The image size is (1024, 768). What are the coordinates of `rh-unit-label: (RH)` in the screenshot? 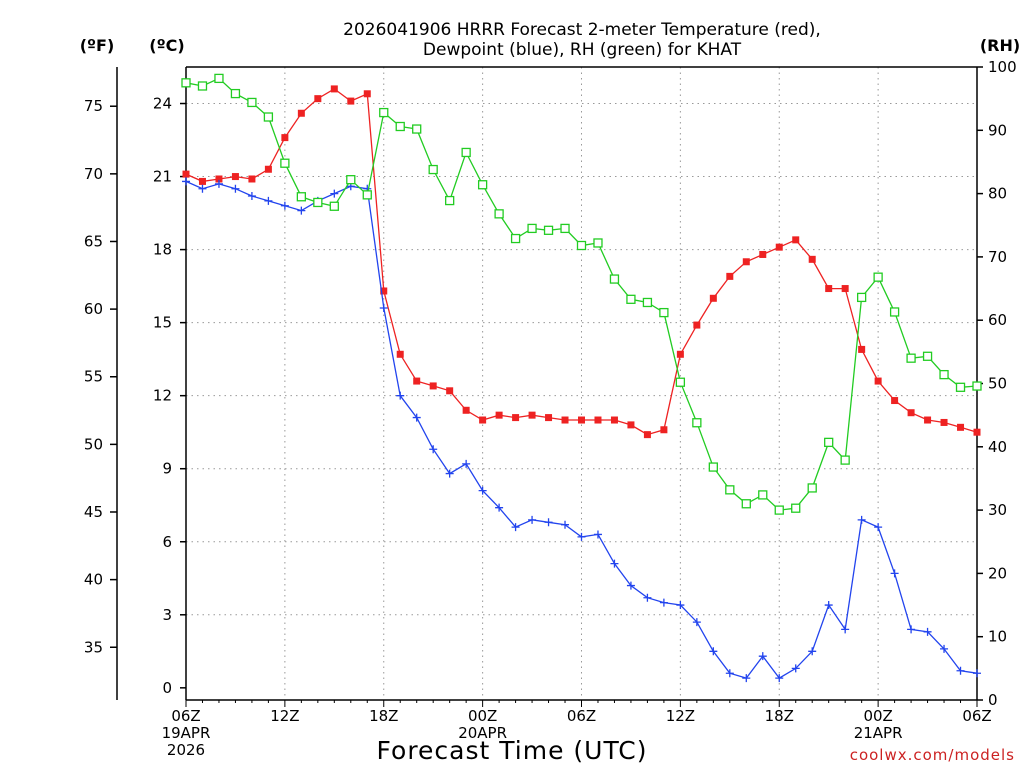 It's located at (1000, 45).